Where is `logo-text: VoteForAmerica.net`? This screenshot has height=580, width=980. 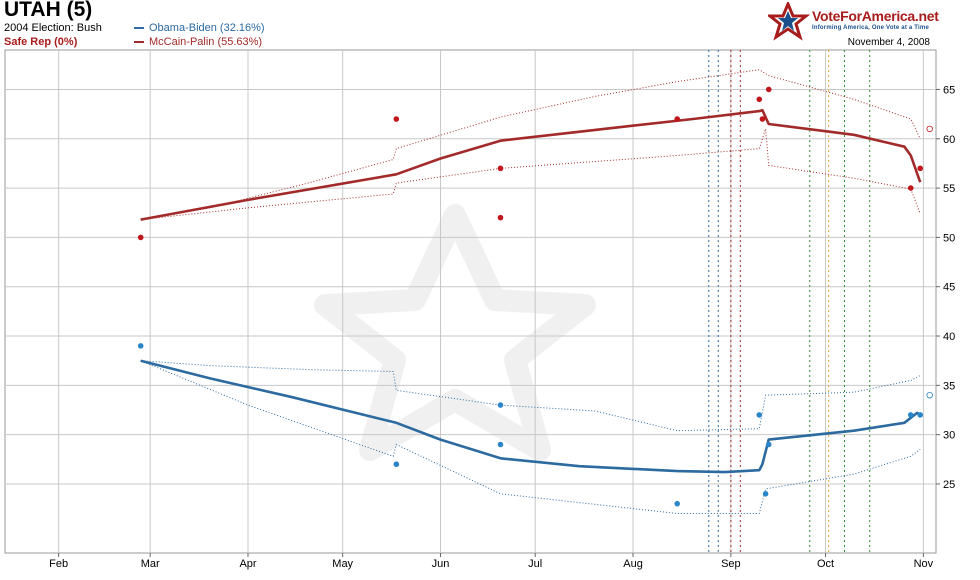
logo-text: VoteForAmerica.net is located at coordinates (875, 16).